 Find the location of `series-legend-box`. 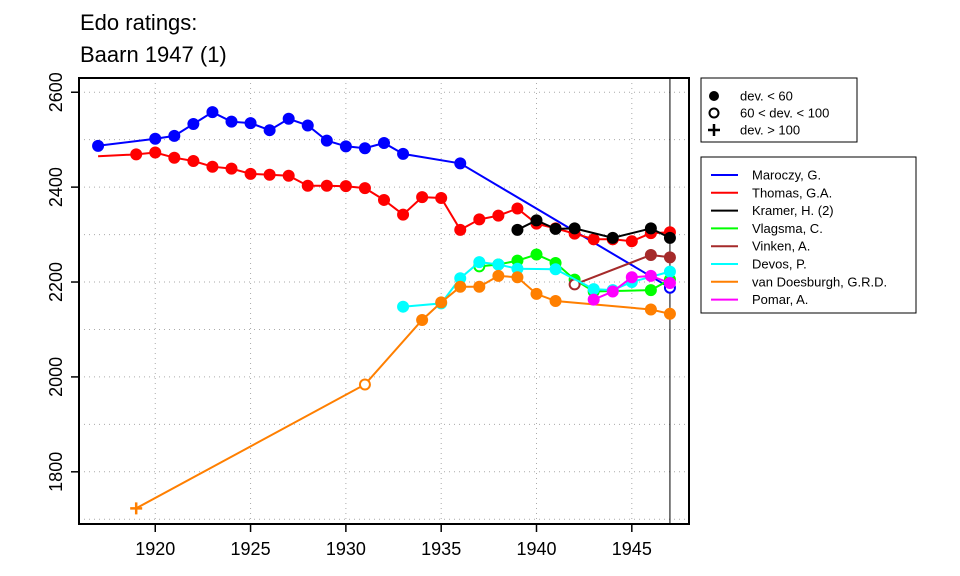

series-legend-box is located at coordinates (808, 235).